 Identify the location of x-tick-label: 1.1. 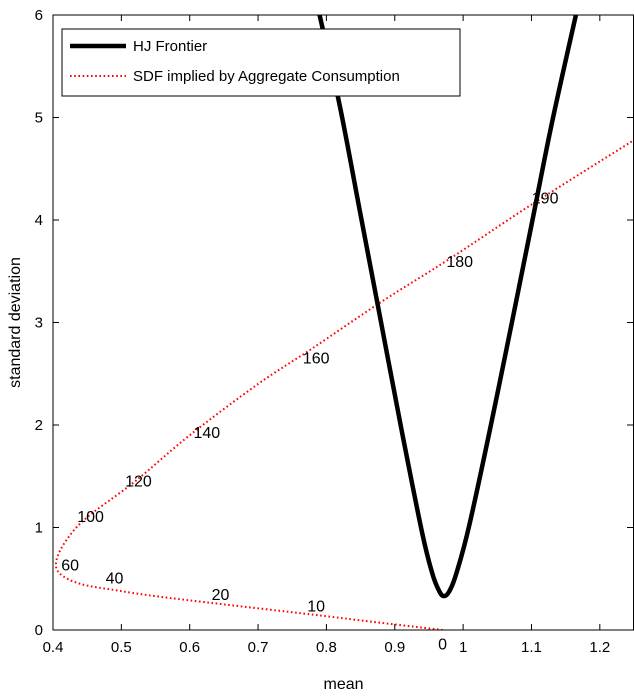
(531, 647).